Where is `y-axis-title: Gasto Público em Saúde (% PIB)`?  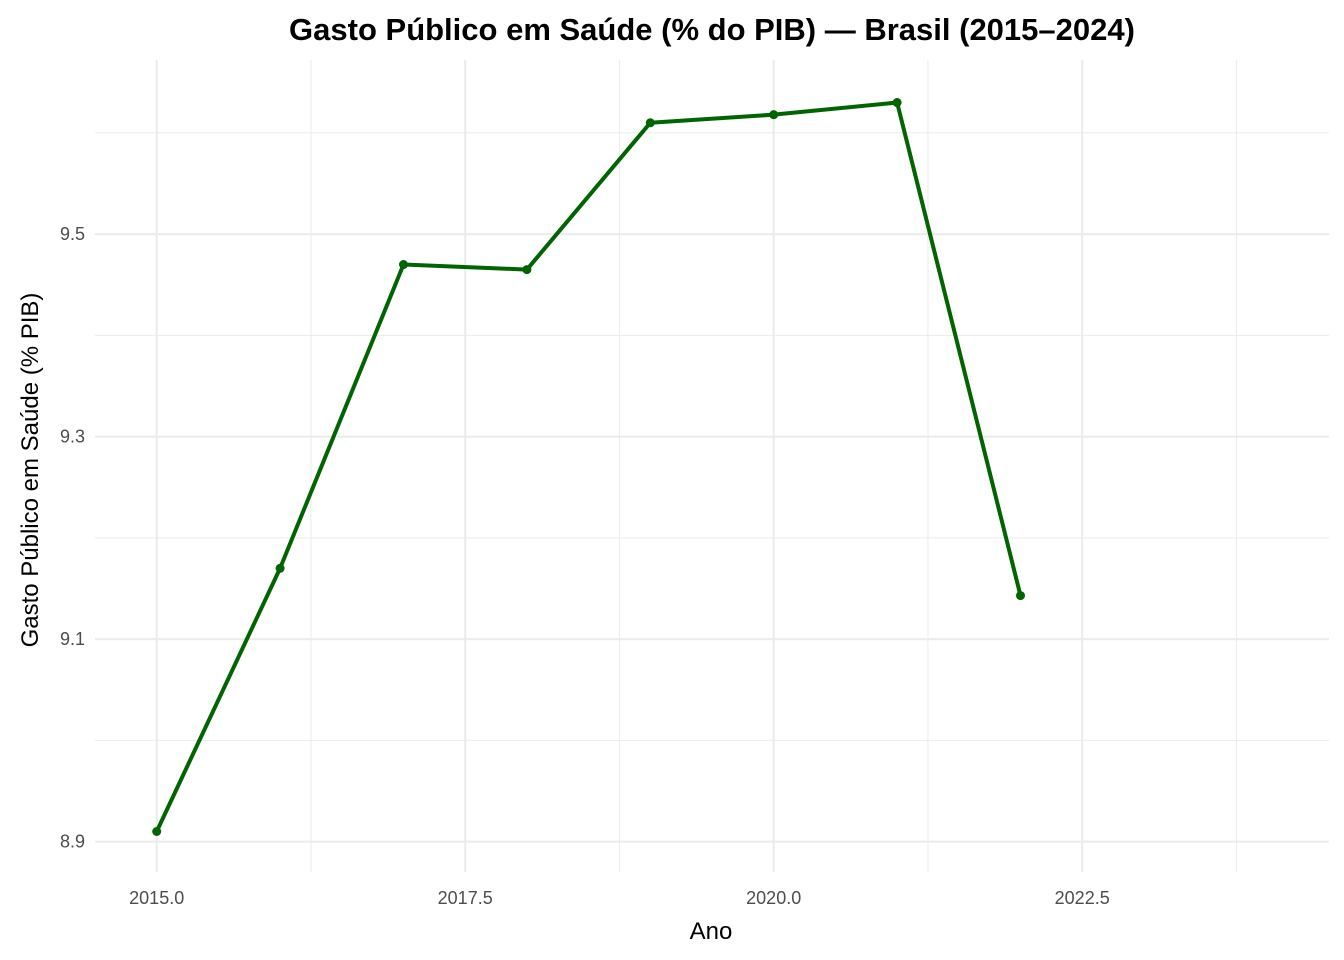
y-axis-title: Gasto Público em Saúde (% PIB) is located at coordinates (30, 470).